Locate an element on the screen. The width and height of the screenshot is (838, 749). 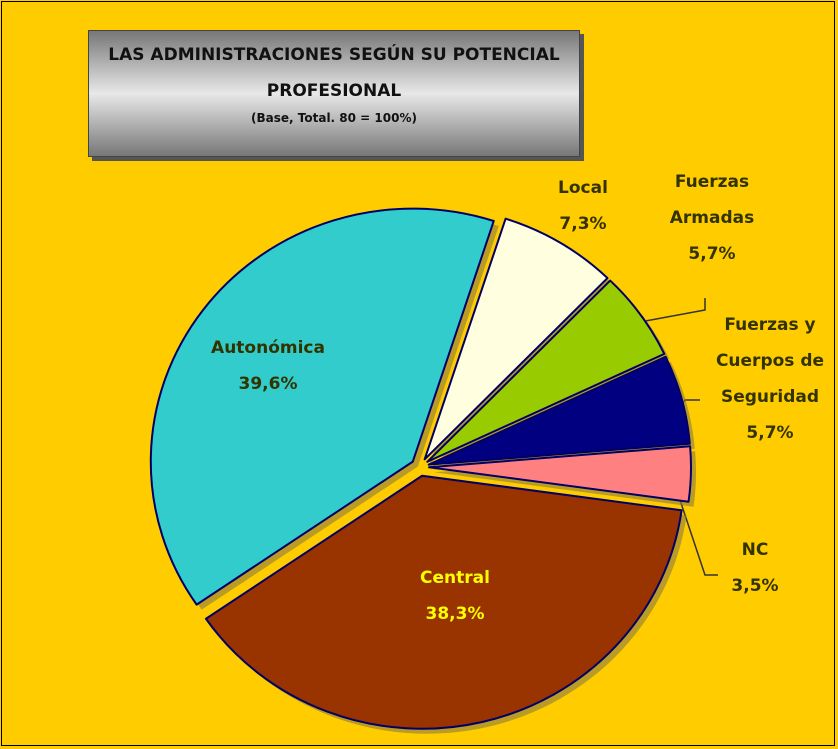
value-label: 7,3% is located at coordinates (583, 224).